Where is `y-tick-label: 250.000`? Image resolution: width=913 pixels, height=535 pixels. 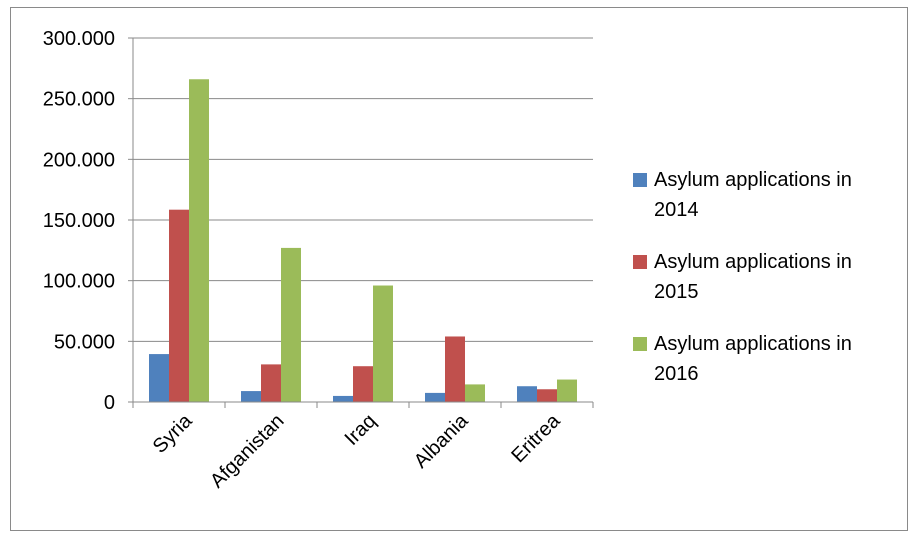
y-tick-label: 250.000 is located at coordinates (79, 100).